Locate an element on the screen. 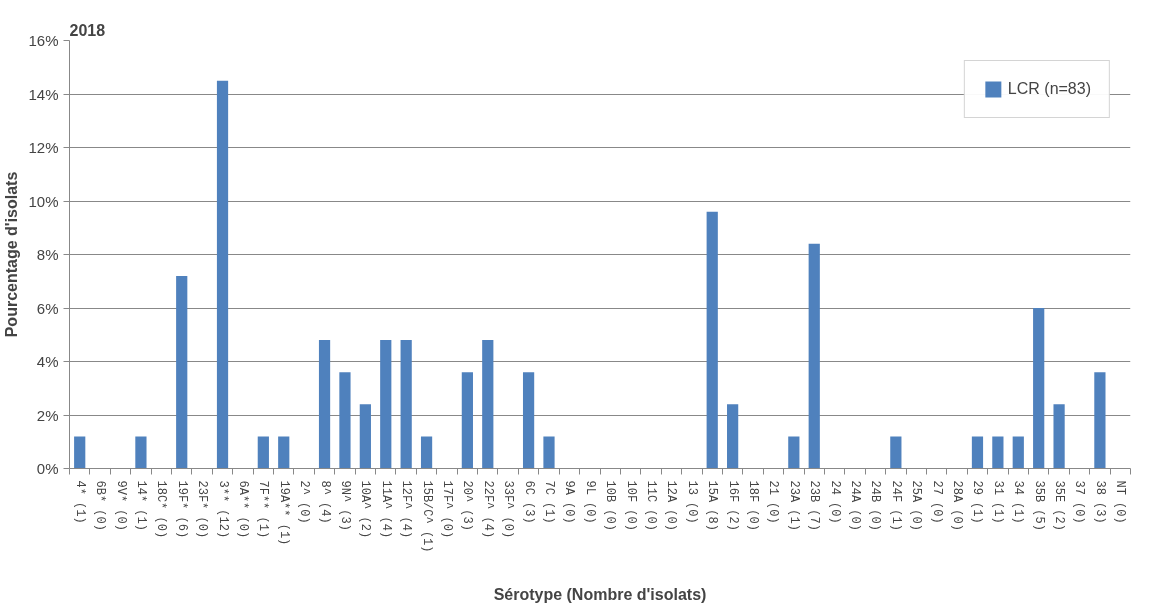 The height and width of the screenshot is (615, 1166). x-tick-label: 9L (0) is located at coordinates (589, 502).